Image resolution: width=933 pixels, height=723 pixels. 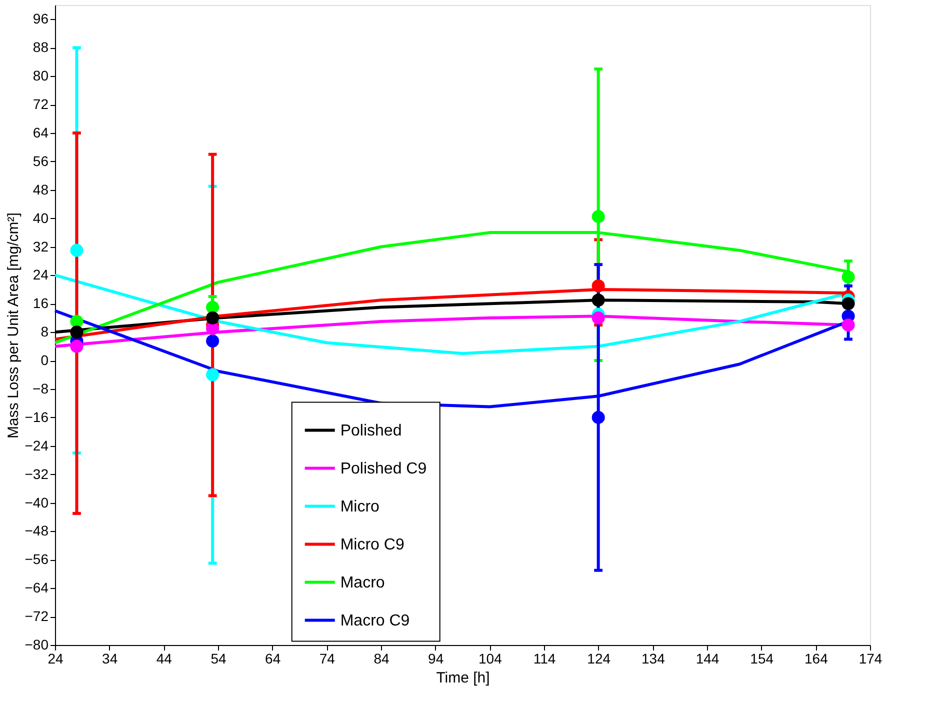 What do you see at coordinates (360, 507) in the screenshot?
I see `legend-label: Micro` at bounding box center [360, 507].